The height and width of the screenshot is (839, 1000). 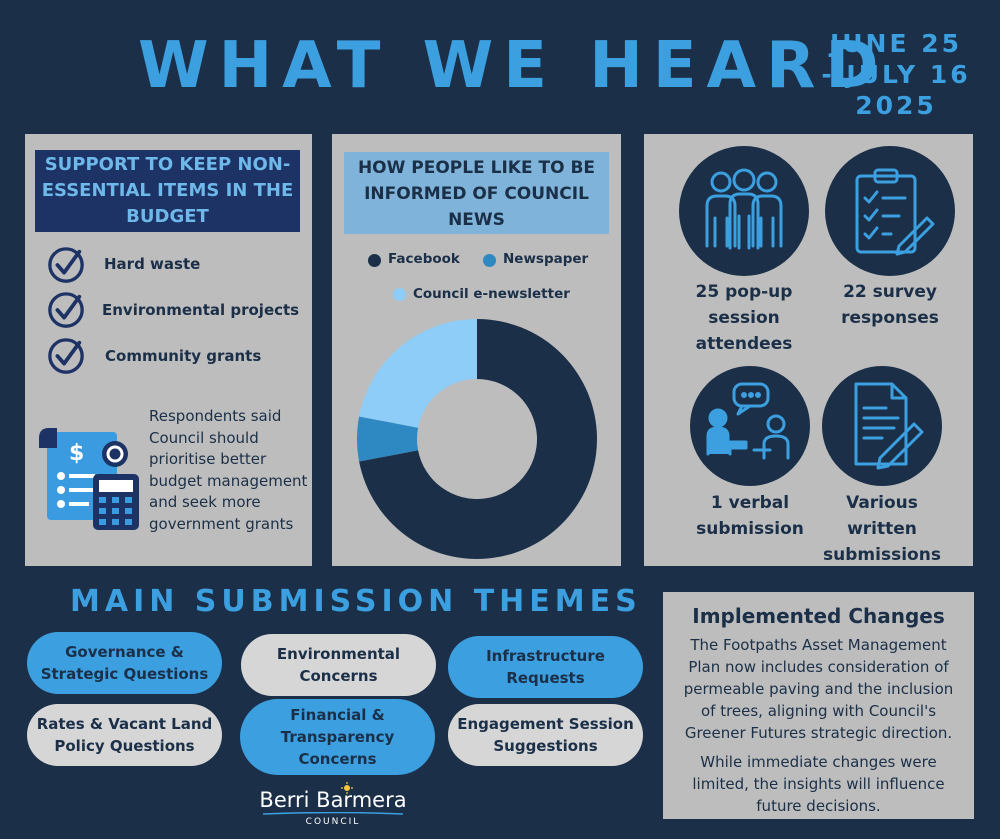 I want to click on donut-slice-enewsletter, so click(x=418, y=373).